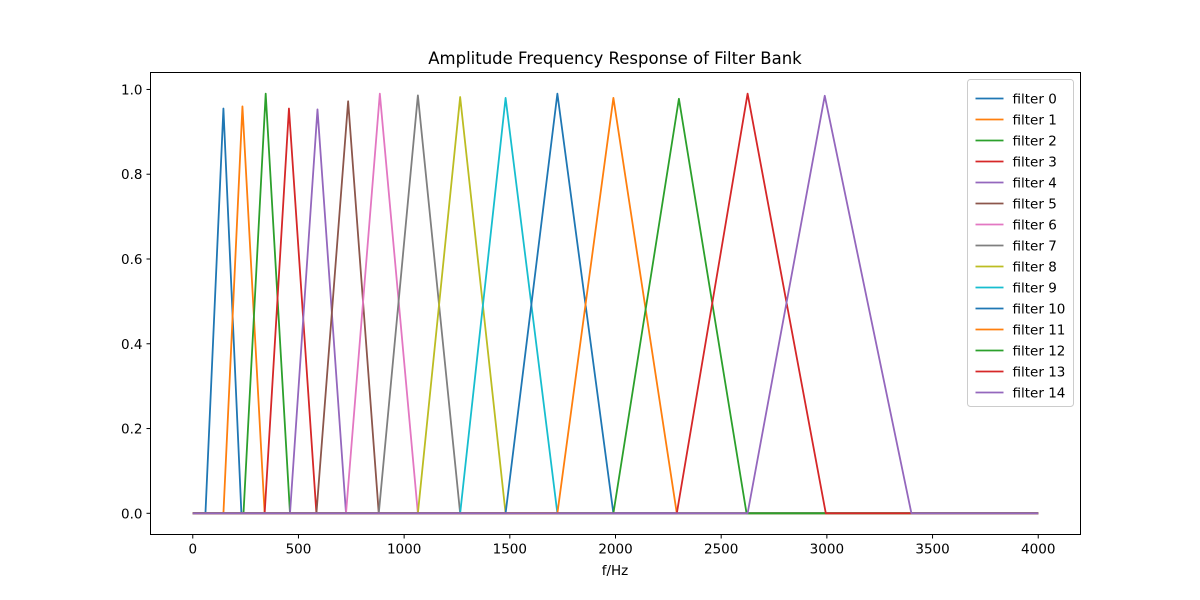  Describe the element at coordinates (1039, 373) in the screenshot. I see `legend-label-filter-13: filter 13` at that location.